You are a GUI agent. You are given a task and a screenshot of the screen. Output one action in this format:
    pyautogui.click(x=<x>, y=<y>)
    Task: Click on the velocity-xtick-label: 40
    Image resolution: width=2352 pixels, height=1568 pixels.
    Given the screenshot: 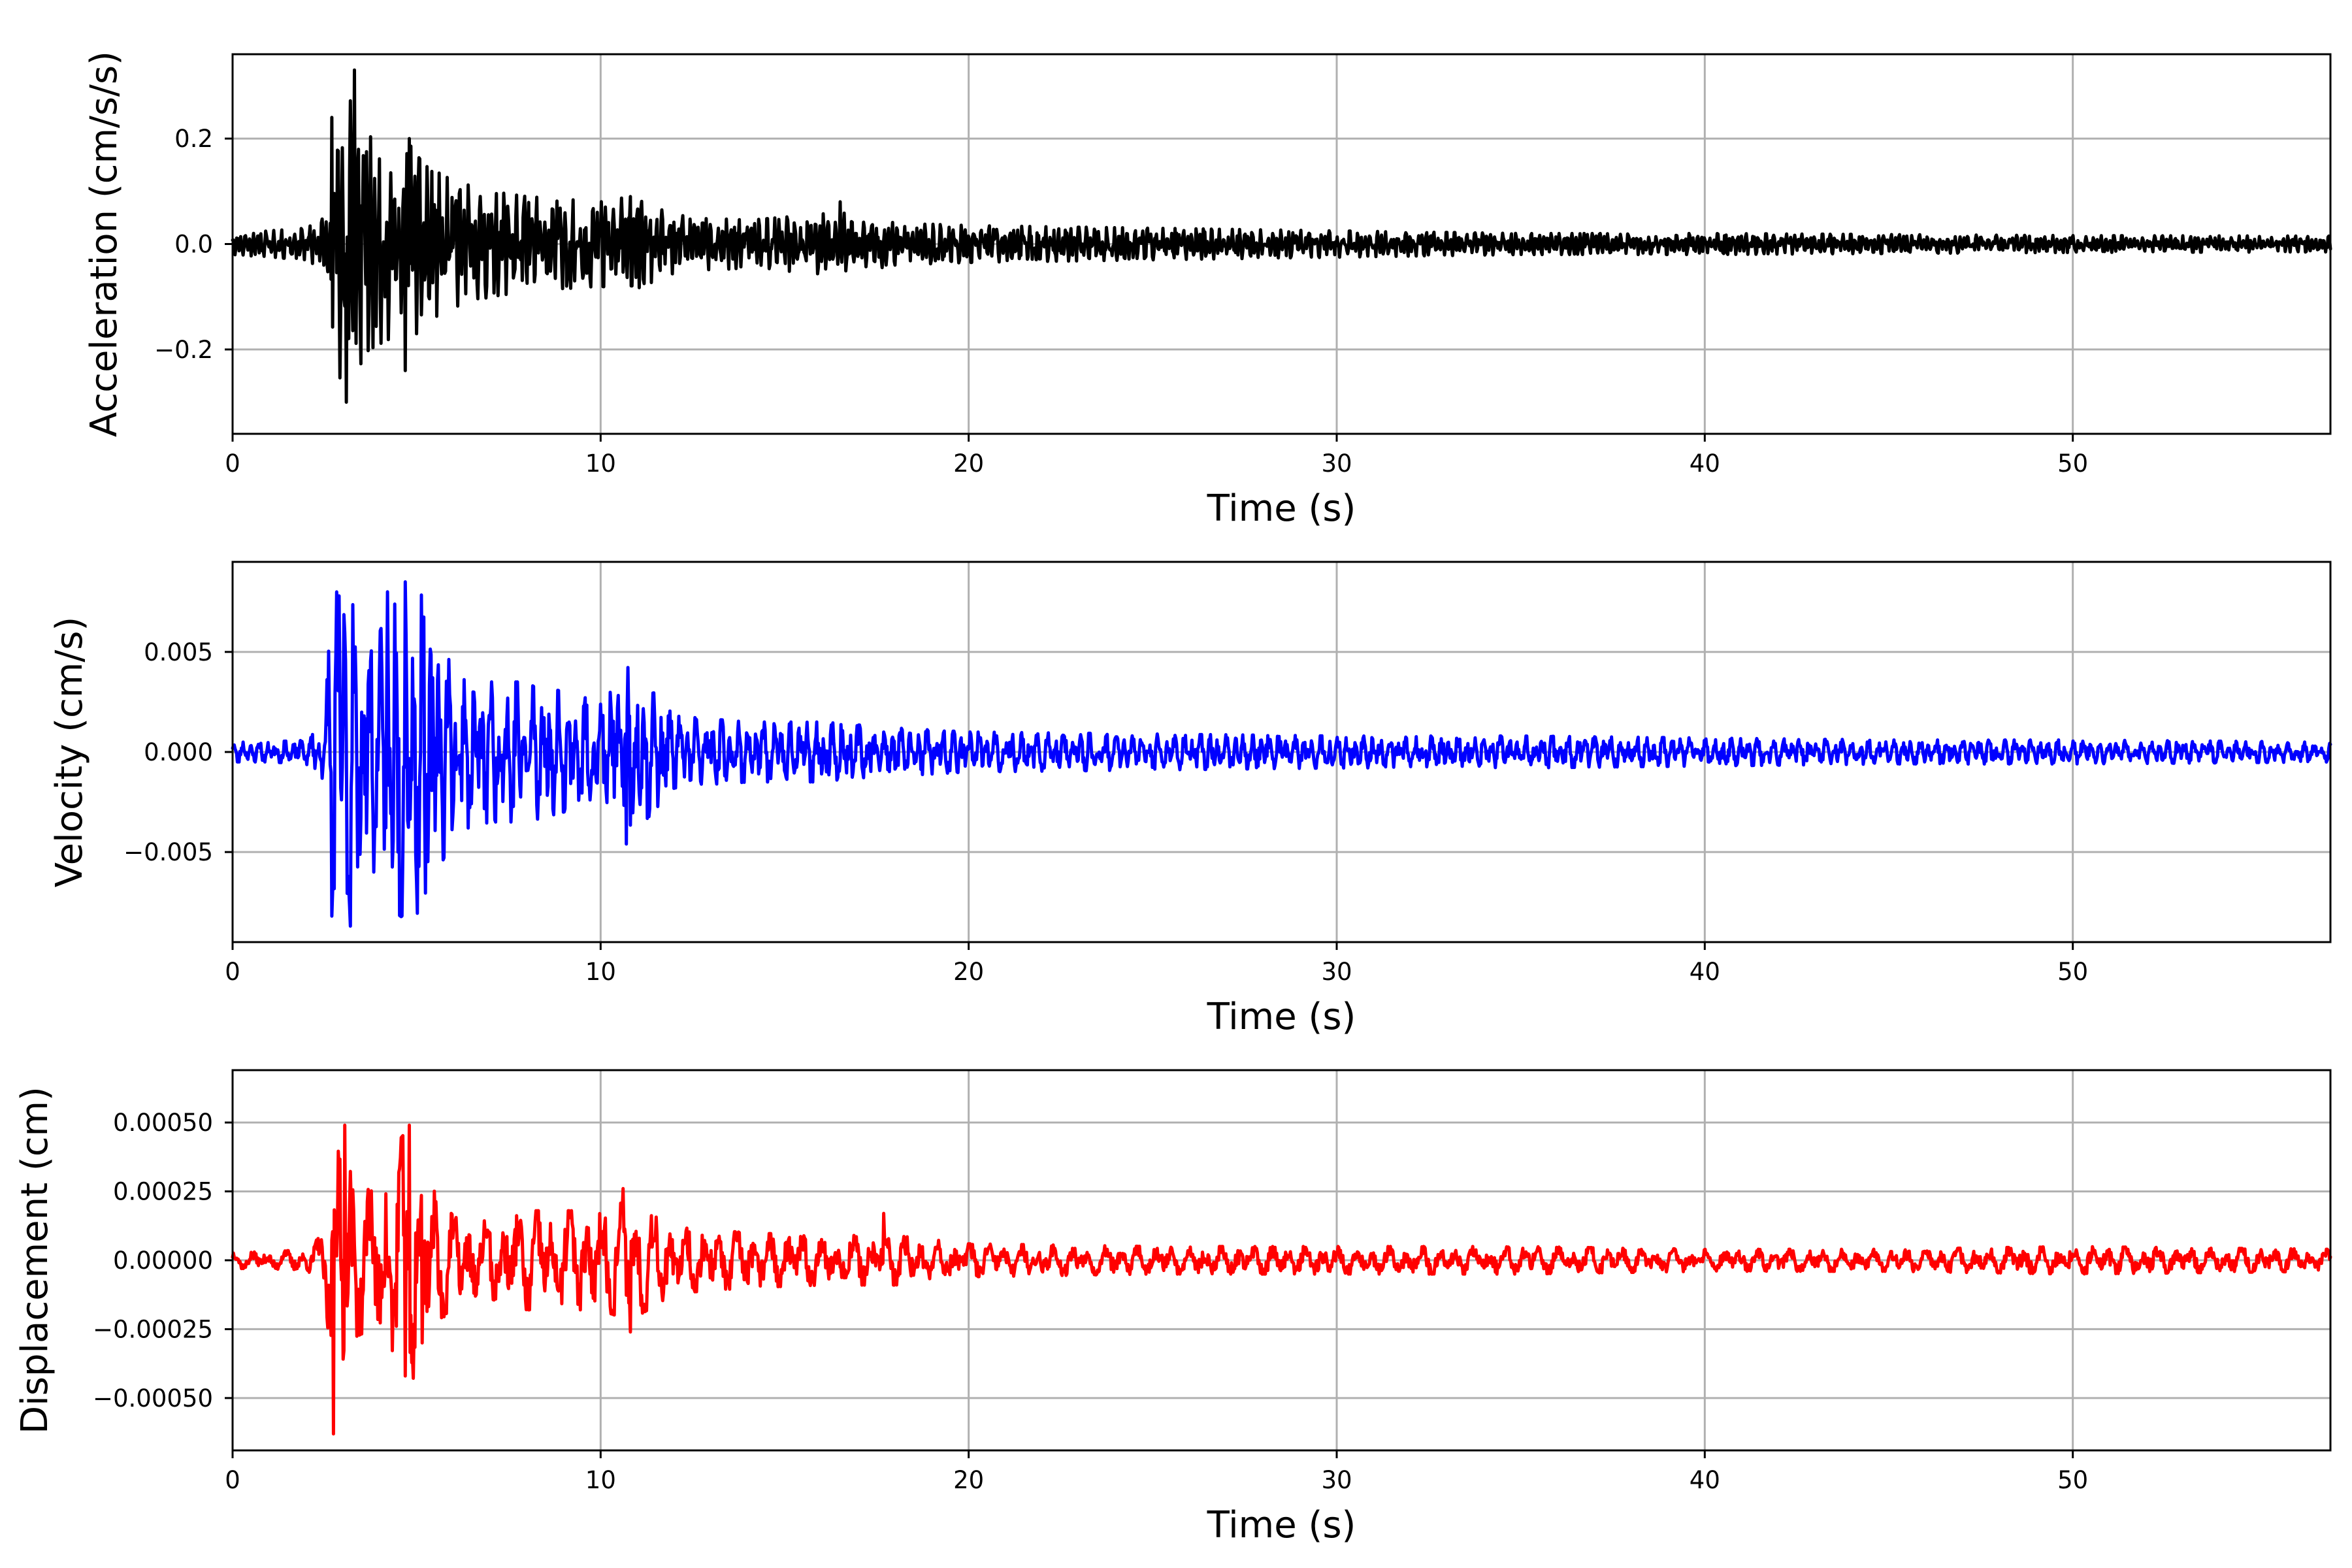 What is the action you would take?
    pyautogui.click(x=1705, y=972)
    